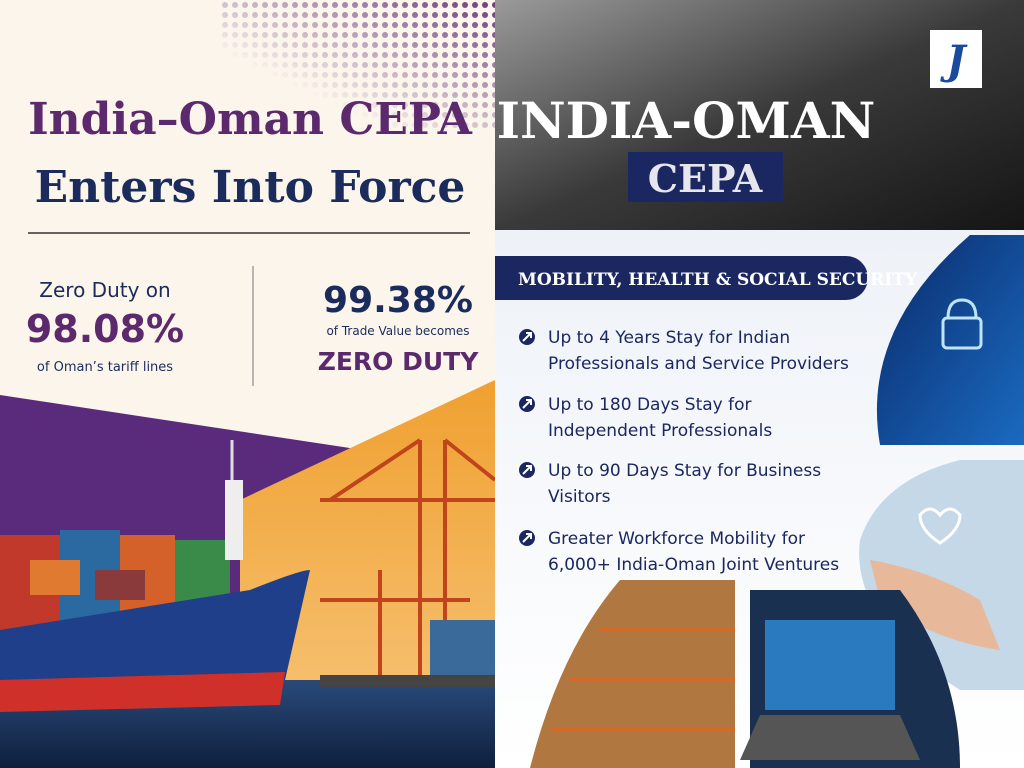  What do you see at coordinates (935, 605) in the screenshot?
I see `hand` at bounding box center [935, 605].